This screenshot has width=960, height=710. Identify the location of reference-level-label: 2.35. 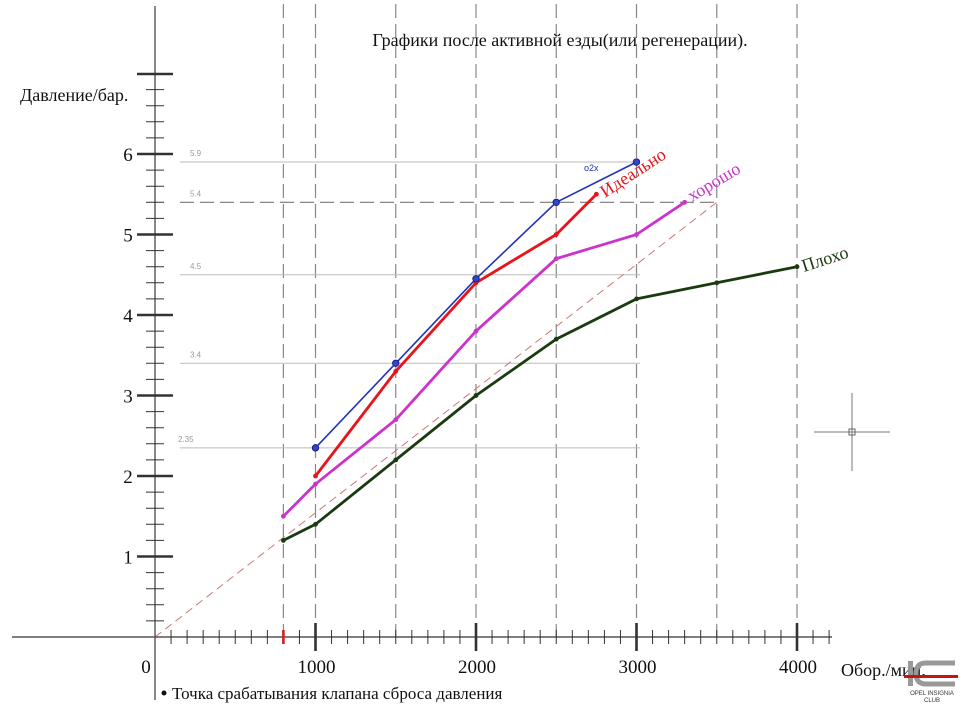
(186, 439).